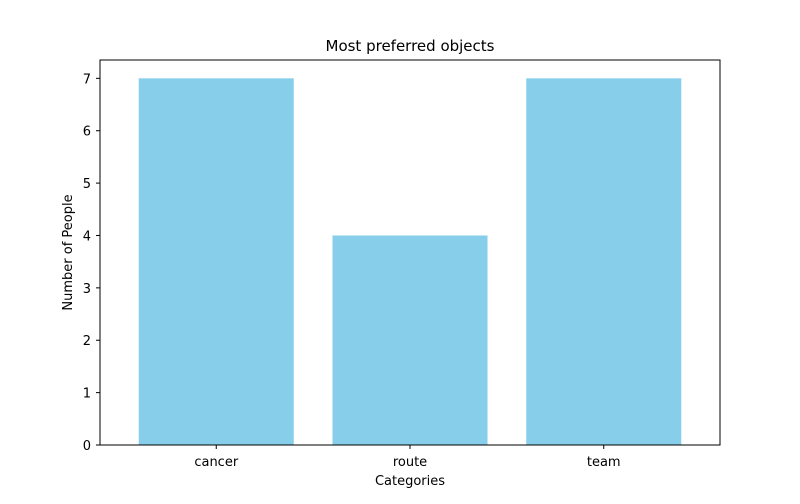 The image size is (800, 504). I want to click on x-tick-label: cancer, so click(216, 462).